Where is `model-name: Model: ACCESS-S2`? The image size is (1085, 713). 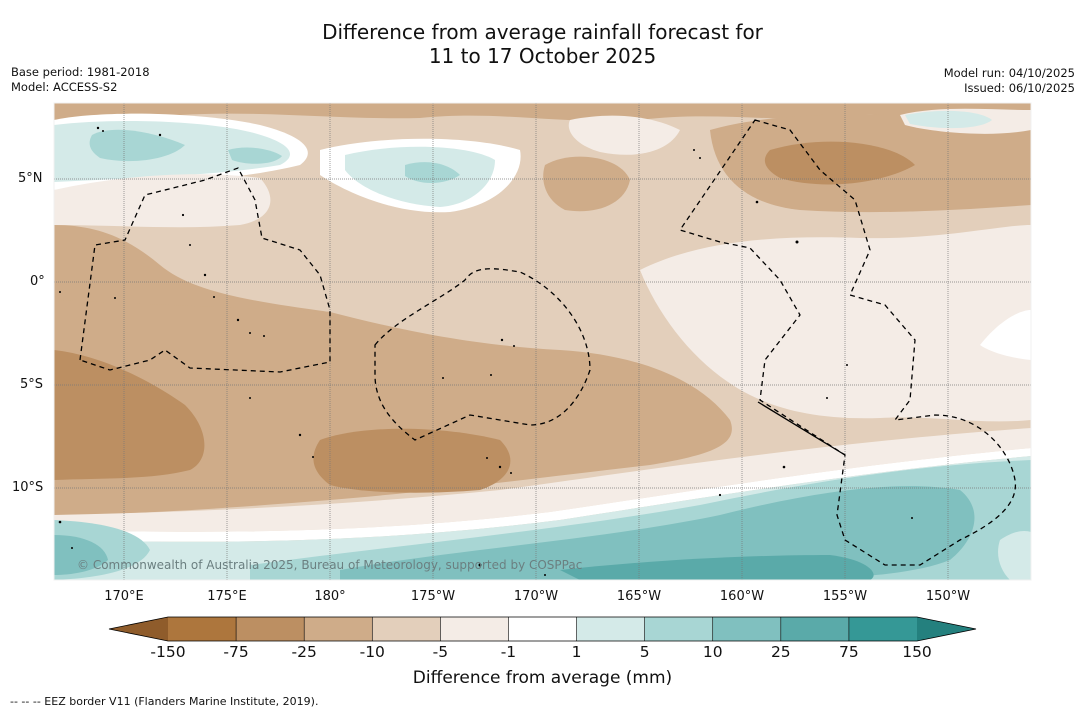
model-name: Model: ACCESS-S2 is located at coordinates (64, 87).